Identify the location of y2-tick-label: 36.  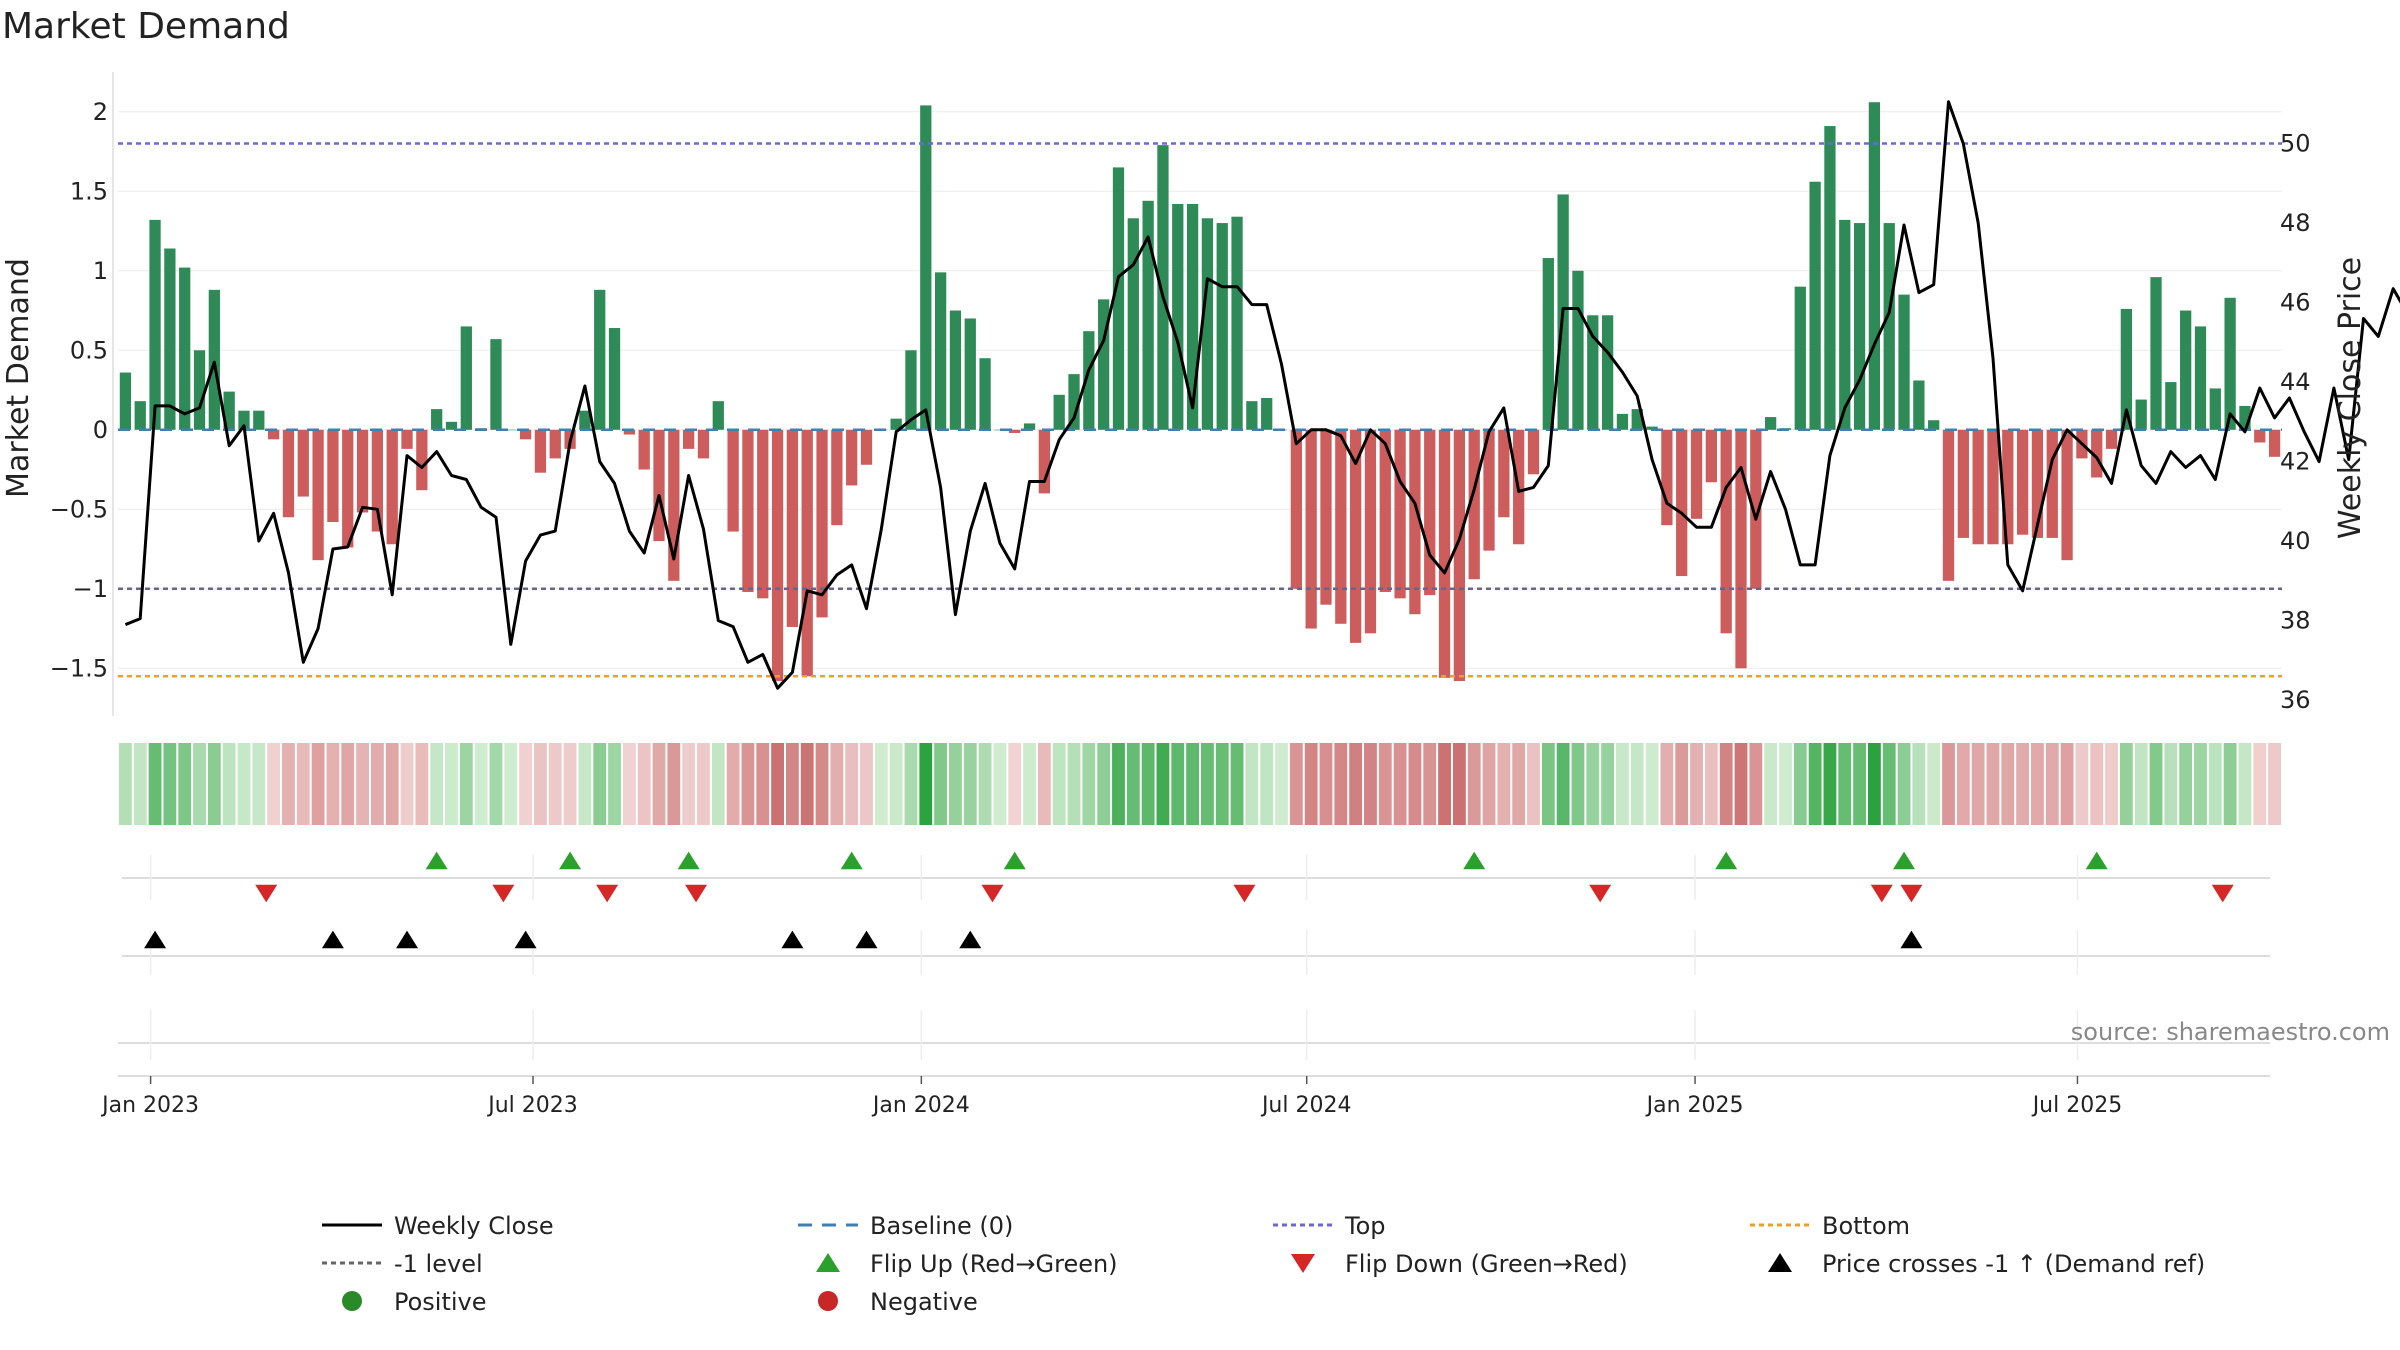
(2295, 700).